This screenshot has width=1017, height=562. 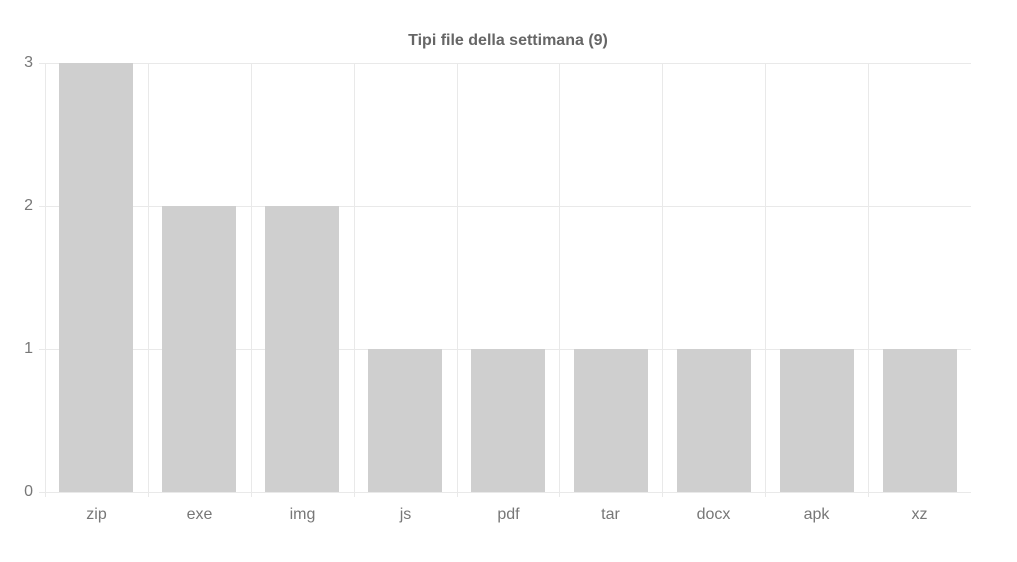 I want to click on bar-pdf, so click(x=508, y=420).